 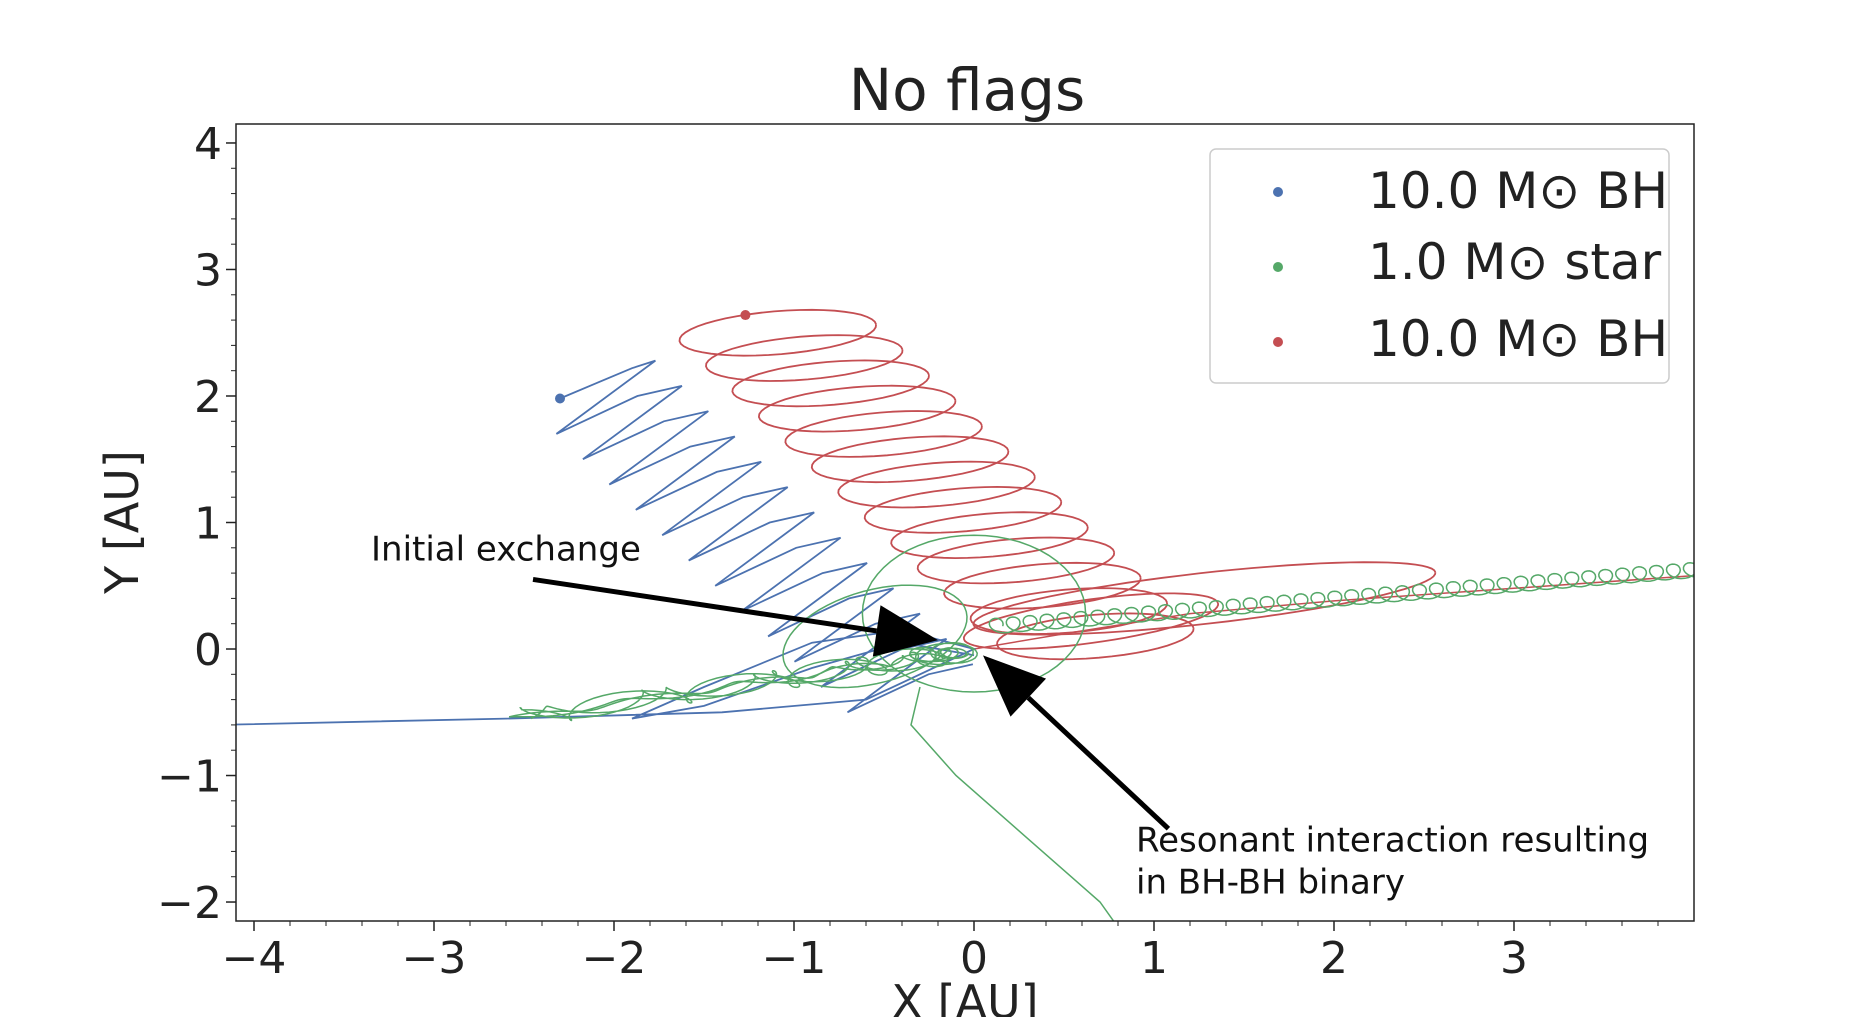 What do you see at coordinates (614, 958) in the screenshot?
I see `x-tick-label: −2` at bounding box center [614, 958].